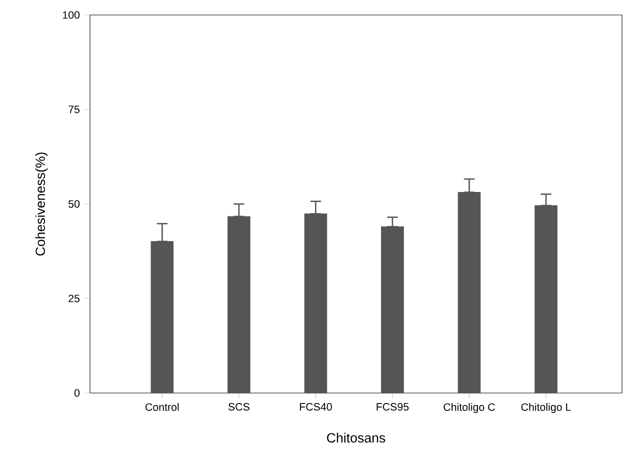  I want to click on y-tick-label: 0, so click(77, 393).